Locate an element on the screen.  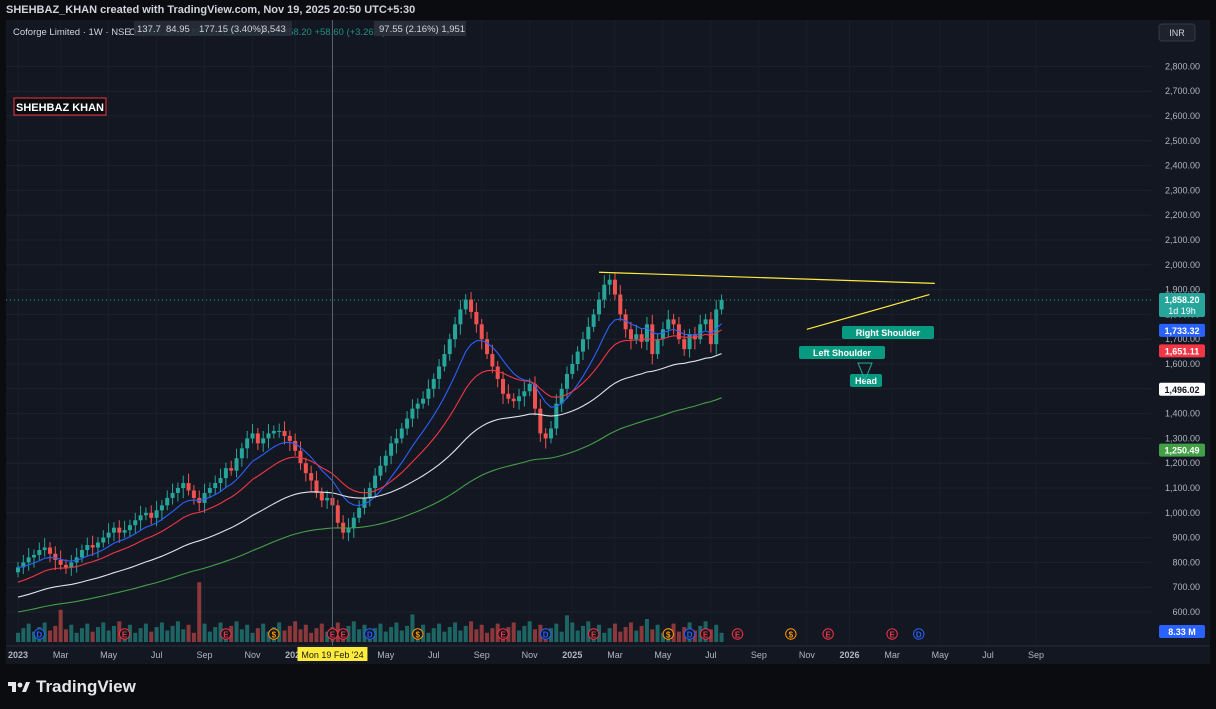
measure-tooltip-bg is located at coordinates (213, 28).